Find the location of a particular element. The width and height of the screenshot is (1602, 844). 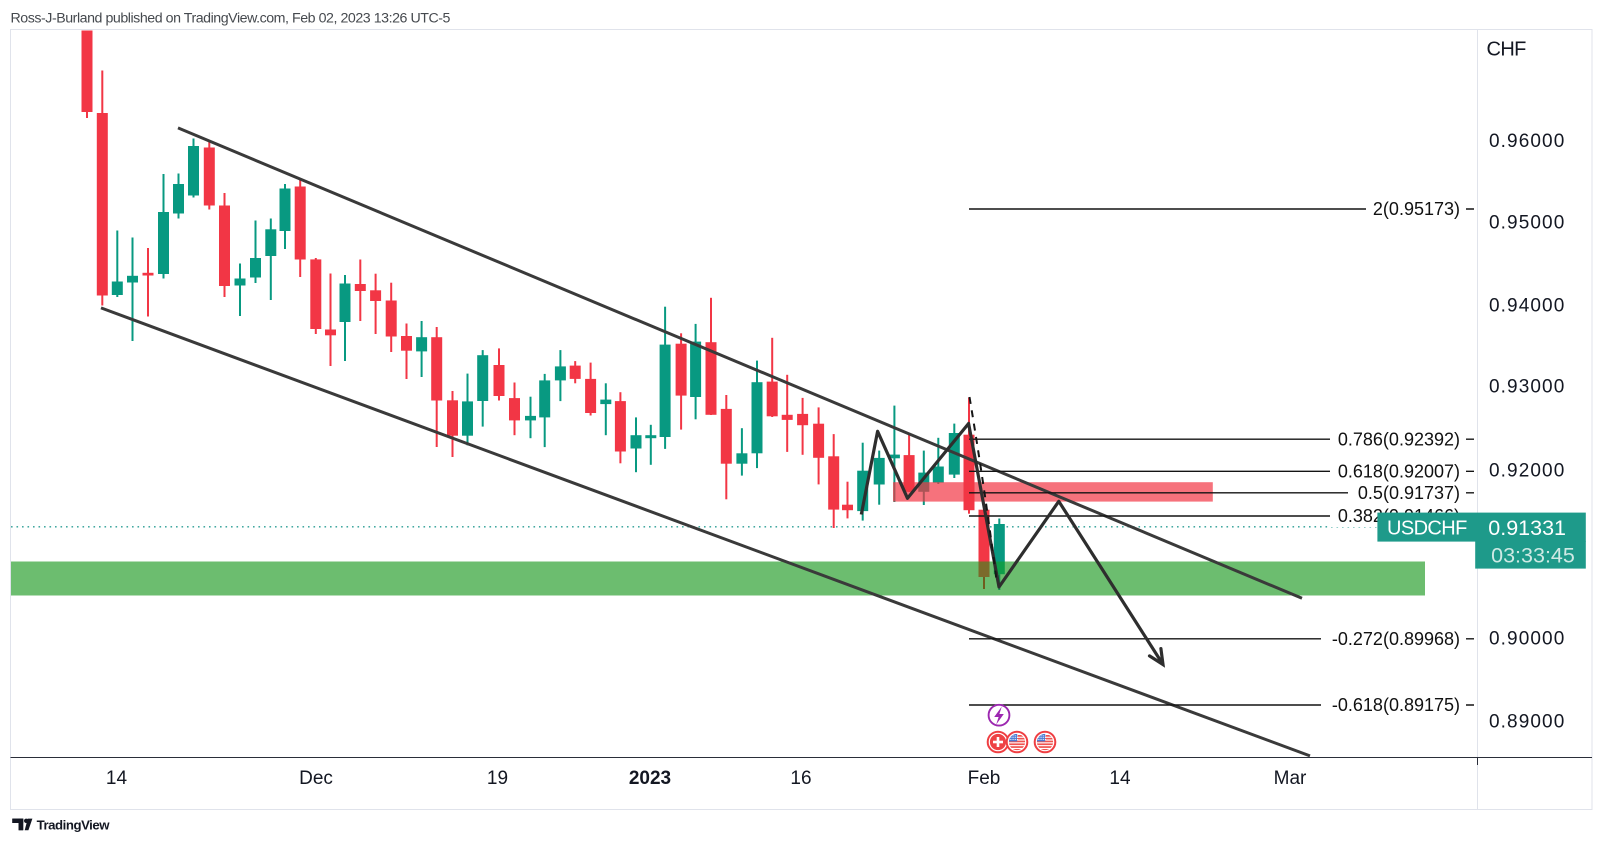

svg-text: TradingView is located at coordinates (74, 825).